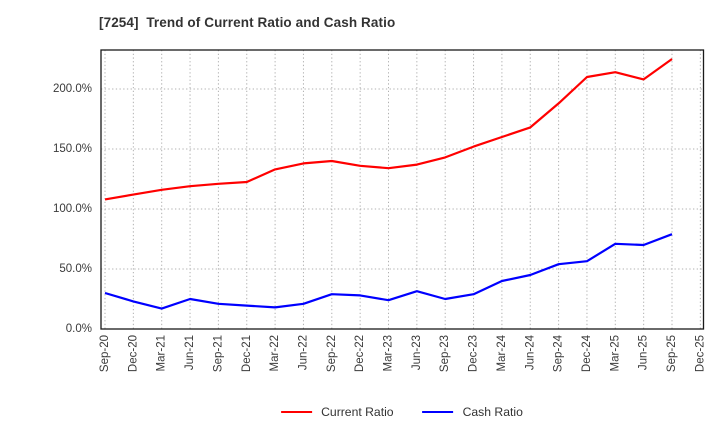  I want to click on legend-line-sample-cash-ratio, so click(438, 412).